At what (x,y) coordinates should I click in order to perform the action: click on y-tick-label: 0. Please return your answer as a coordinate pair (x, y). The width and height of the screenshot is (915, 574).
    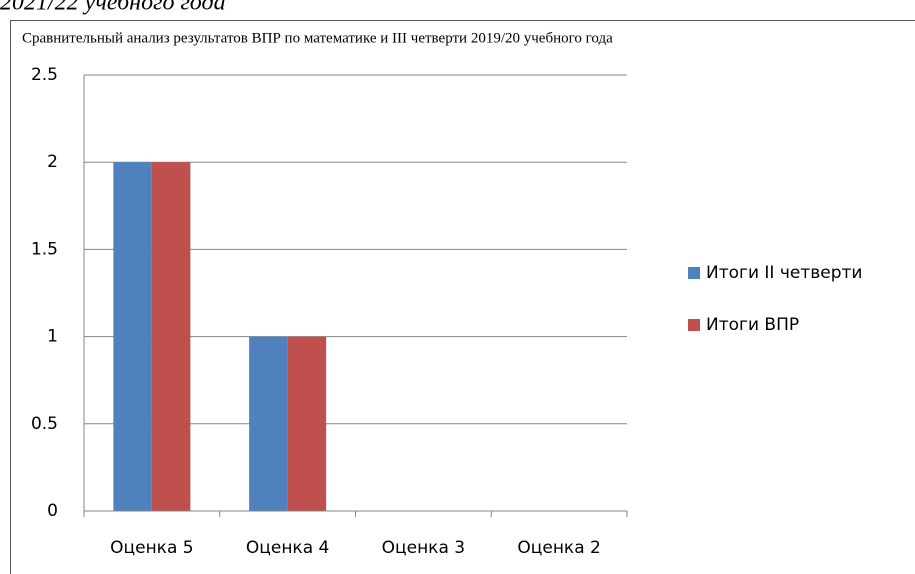
    Looking at the image, I should click on (52, 511).